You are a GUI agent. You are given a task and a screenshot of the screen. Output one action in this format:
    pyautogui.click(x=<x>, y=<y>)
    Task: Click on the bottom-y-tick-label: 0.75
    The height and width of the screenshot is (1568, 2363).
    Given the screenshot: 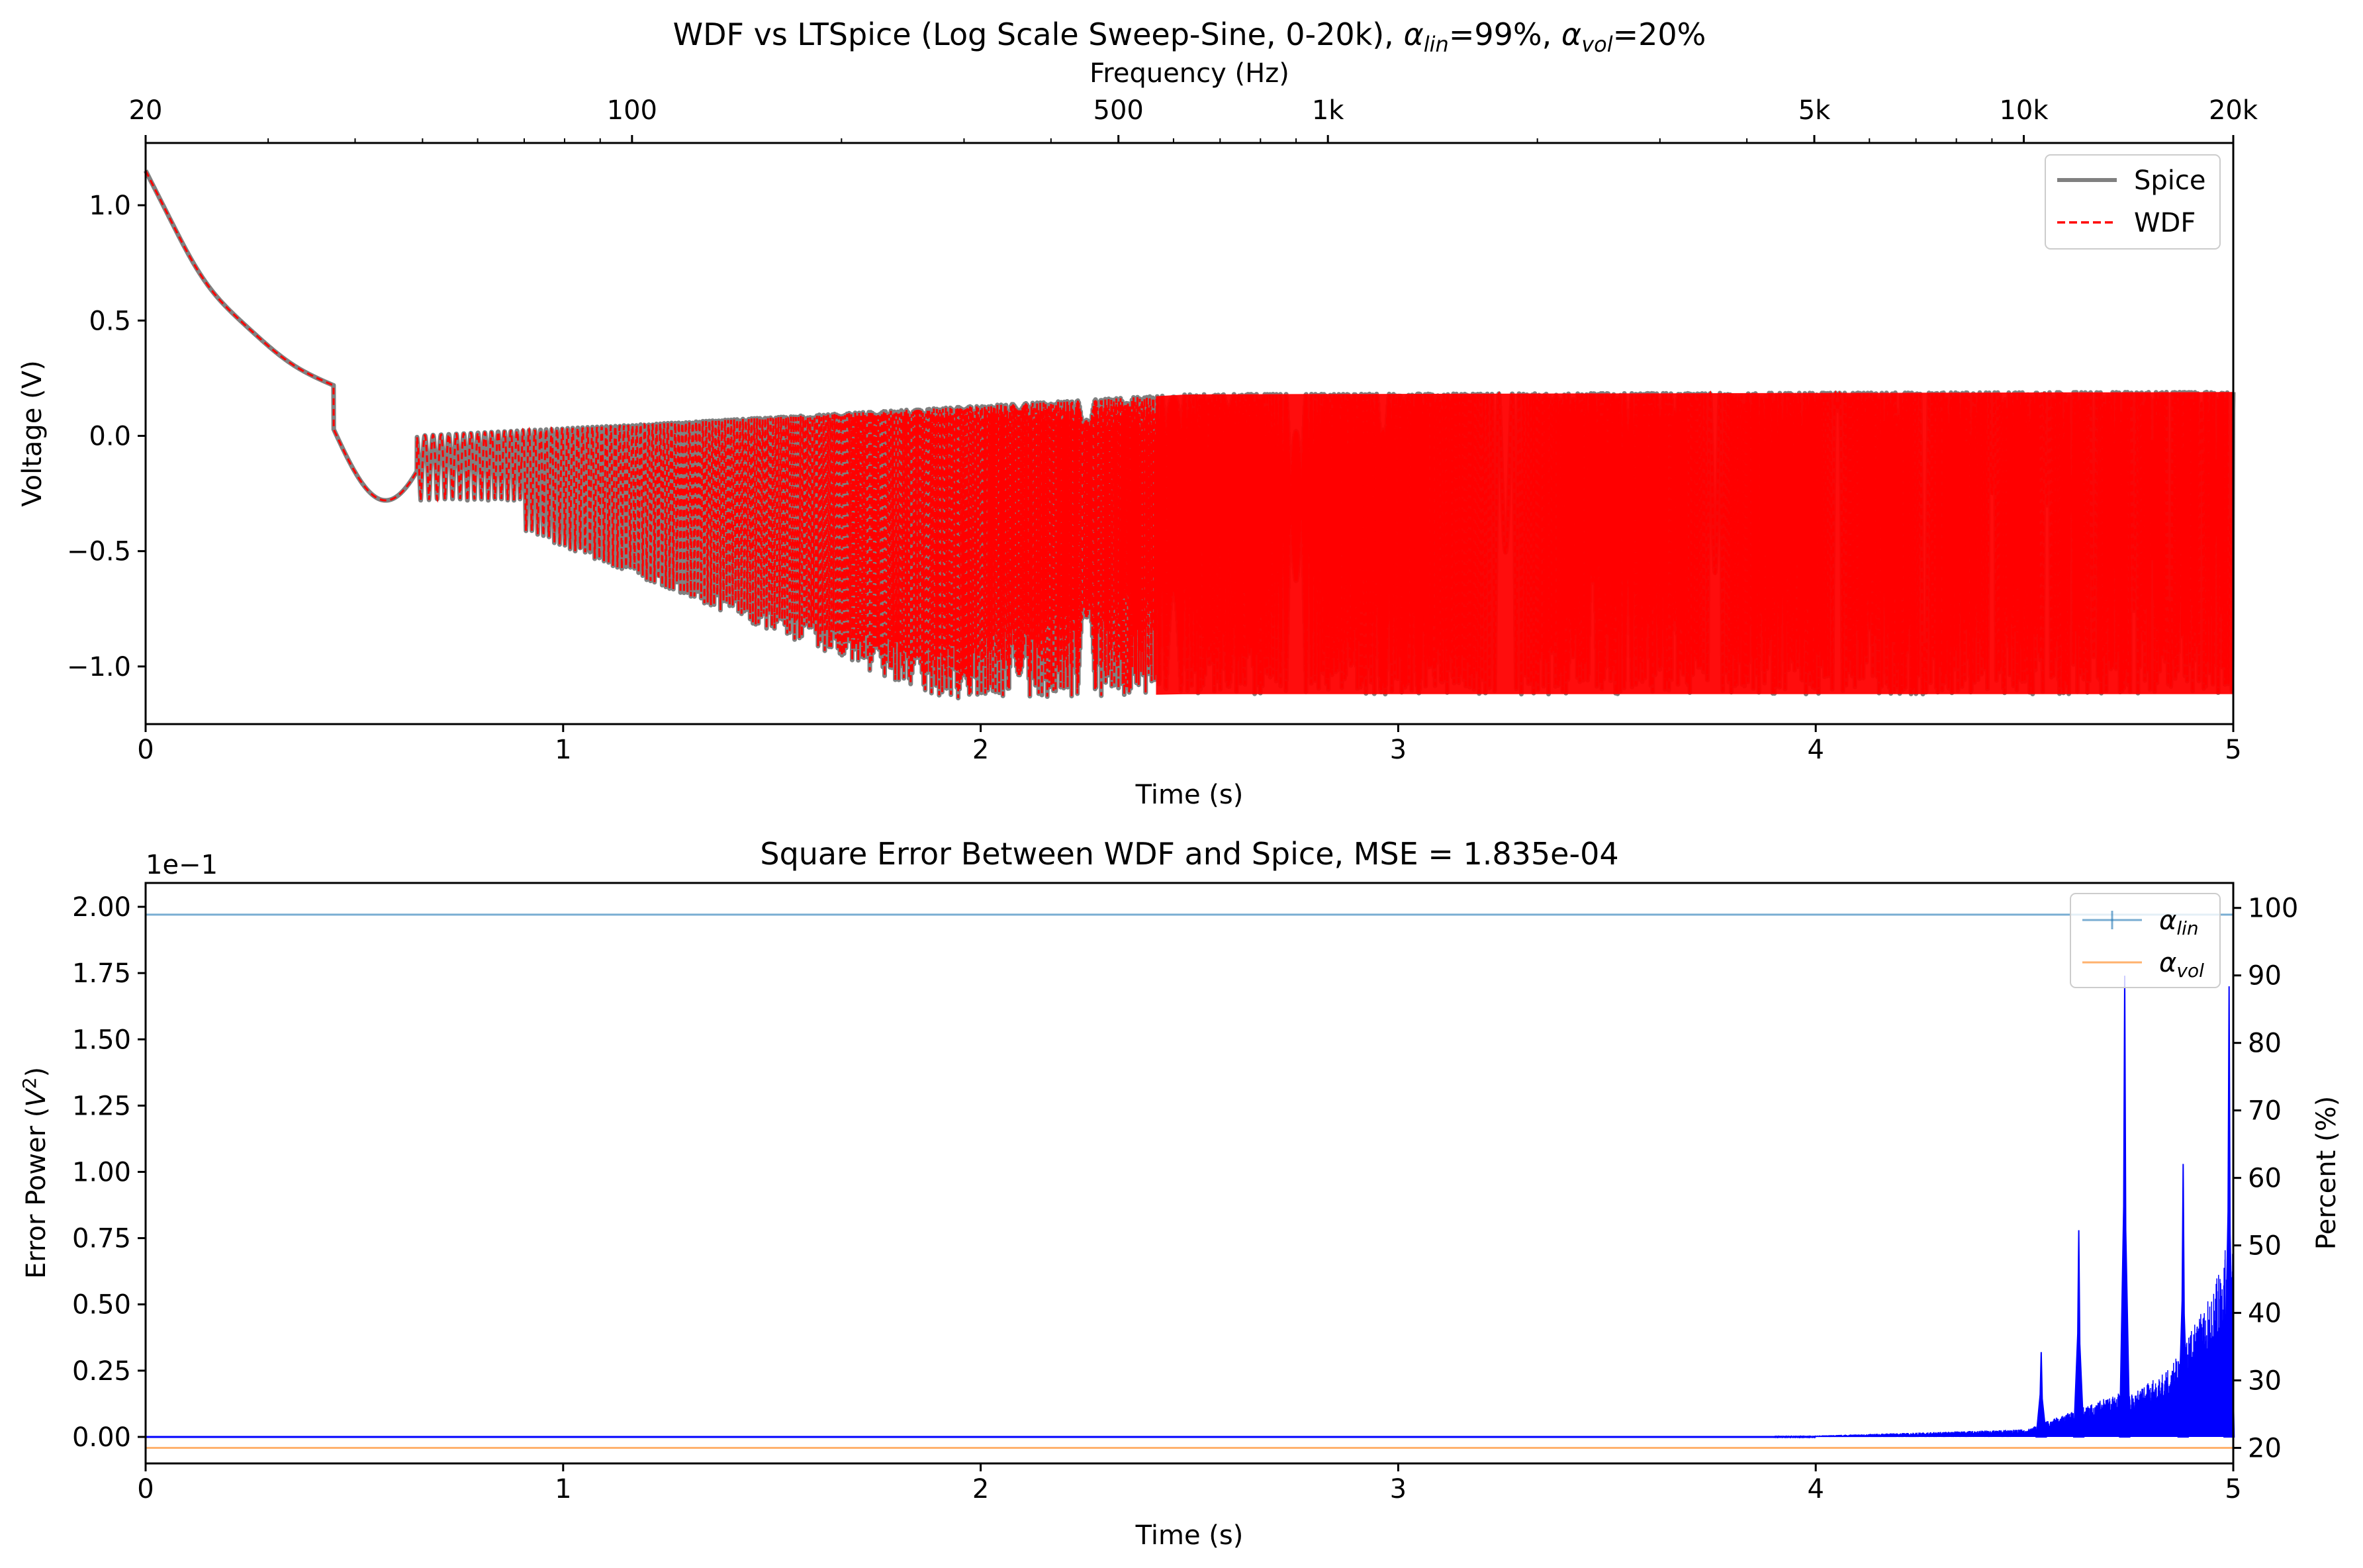 What is the action you would take?
    pyautogui.click(x=101, y=1239)
    